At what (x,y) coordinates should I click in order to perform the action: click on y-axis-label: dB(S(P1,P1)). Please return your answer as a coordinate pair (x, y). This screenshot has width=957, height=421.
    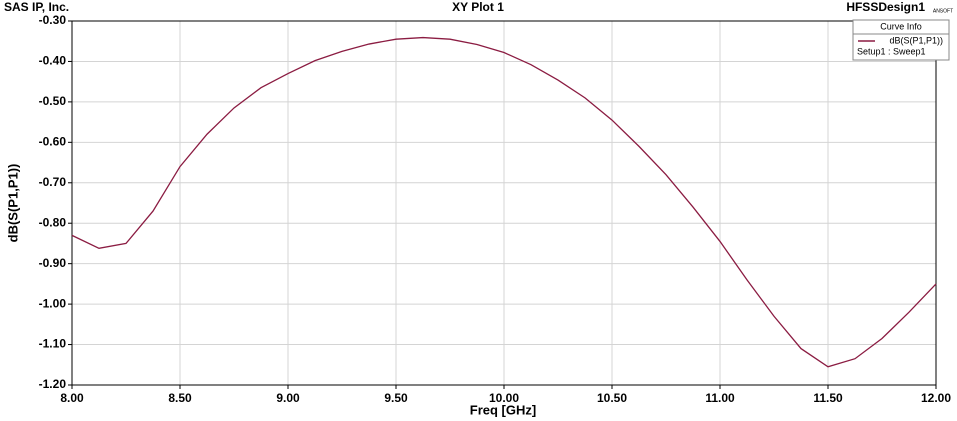
    Looking at the image, I should click on (12, 203).